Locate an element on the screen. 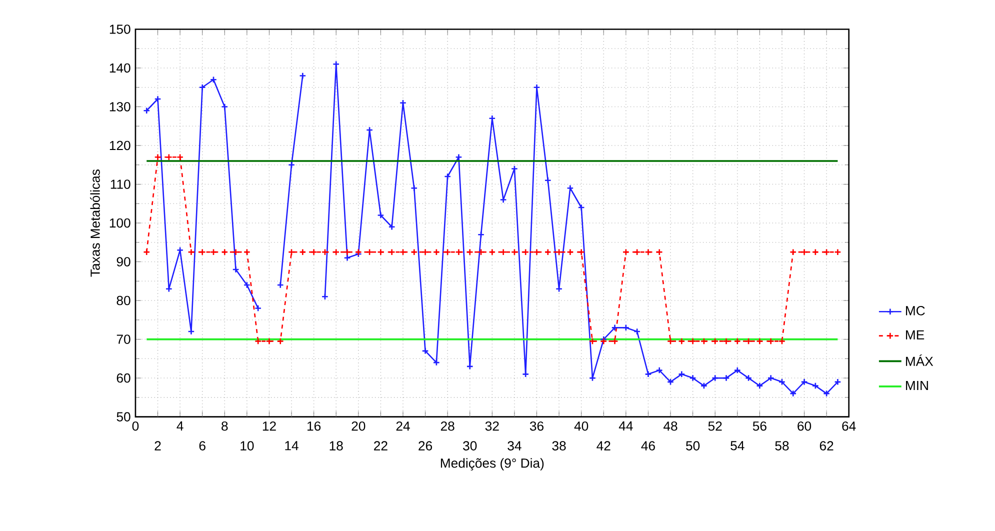  x2-tick-label: 26 is located at coordinates (425, 445).